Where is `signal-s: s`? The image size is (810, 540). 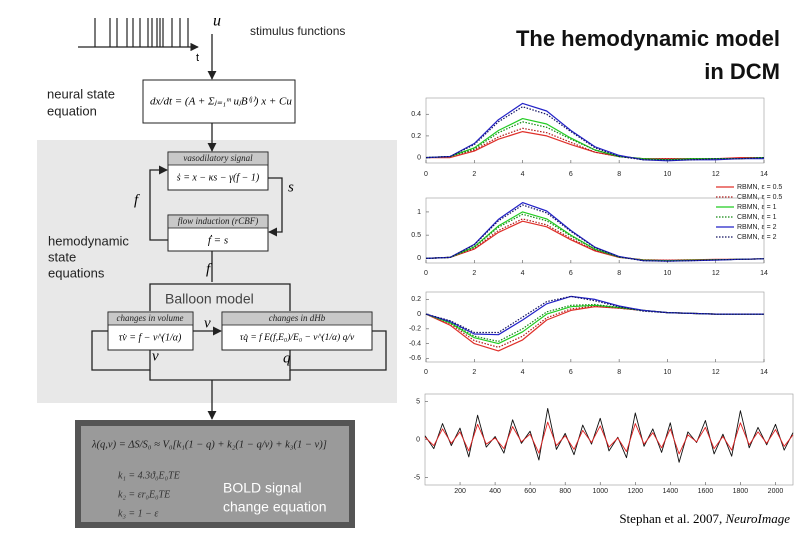 signal-s: s is located at coordinates (291, 187).